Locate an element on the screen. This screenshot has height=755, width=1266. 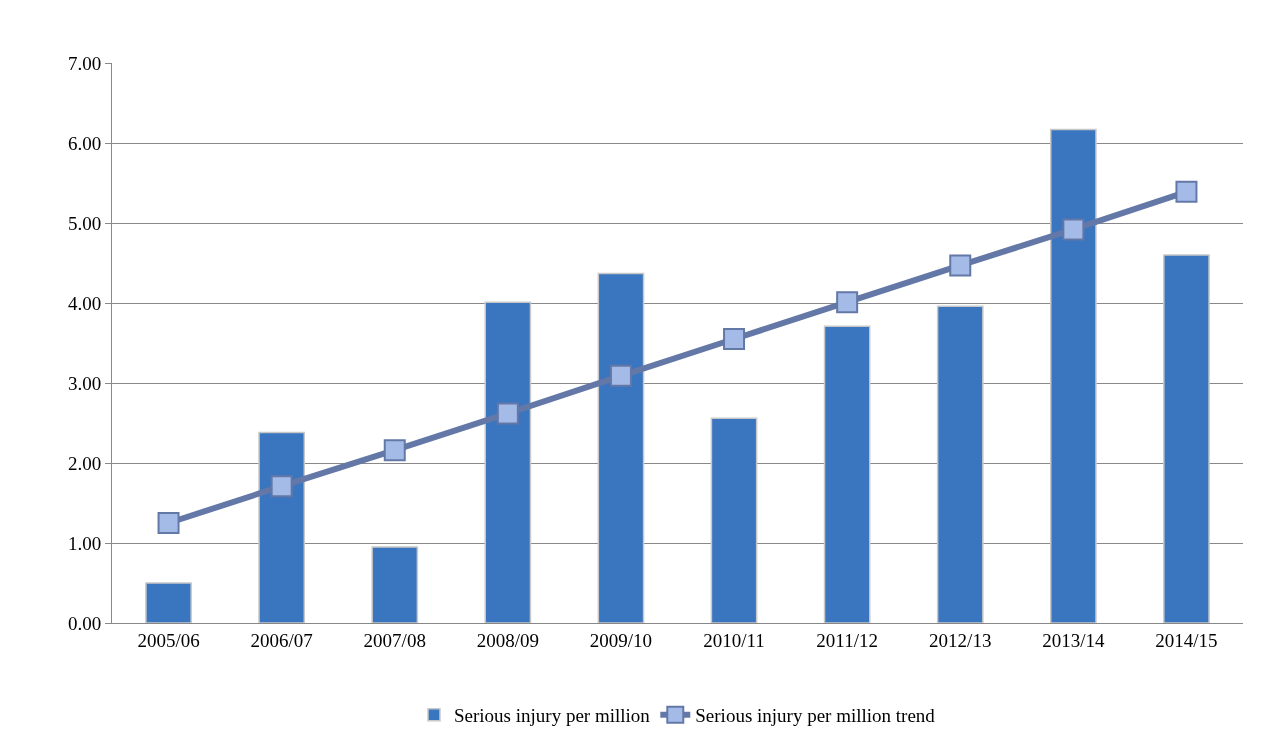
x-tick-label: 2010/11 is located at coordinates (734, 640).